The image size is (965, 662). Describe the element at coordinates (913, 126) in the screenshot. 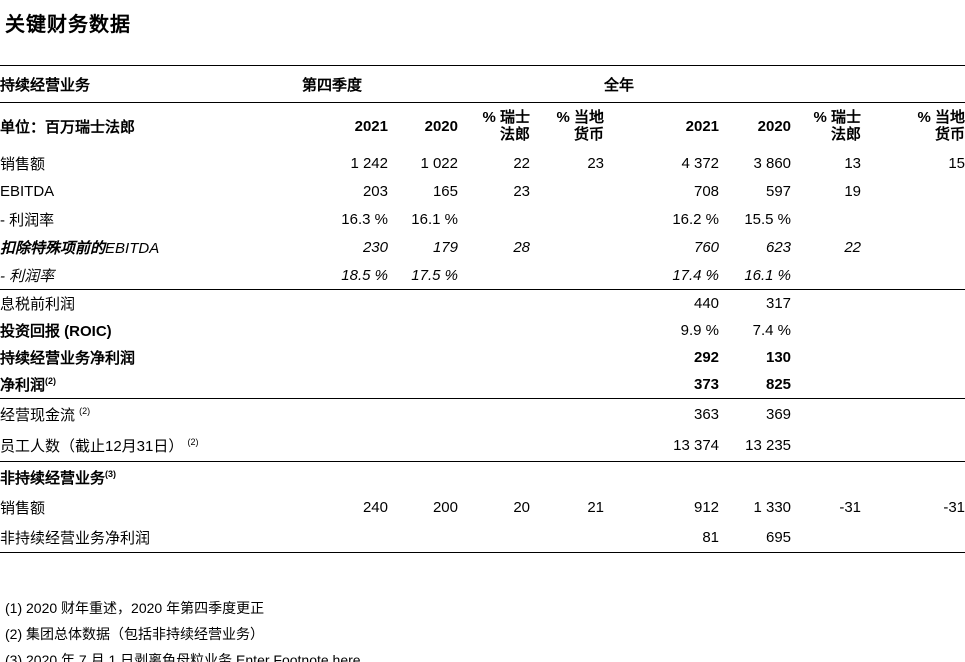

I see `col-fy-pct-local: % 当地 货币` at that location.